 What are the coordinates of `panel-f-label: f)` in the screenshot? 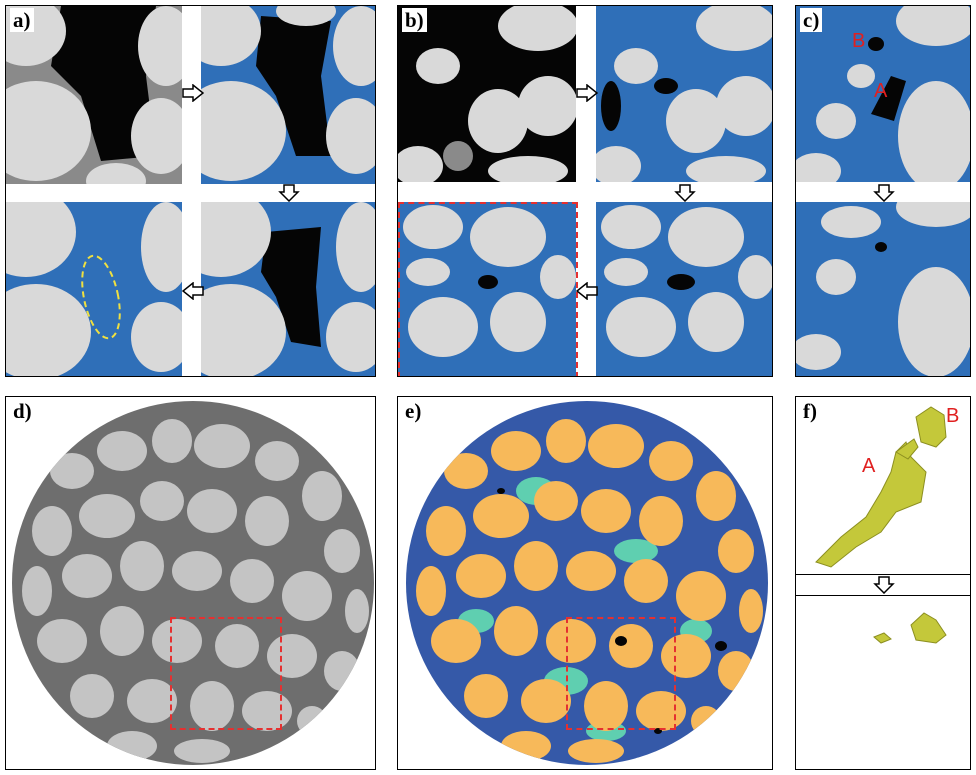 It's located at (810, 411).